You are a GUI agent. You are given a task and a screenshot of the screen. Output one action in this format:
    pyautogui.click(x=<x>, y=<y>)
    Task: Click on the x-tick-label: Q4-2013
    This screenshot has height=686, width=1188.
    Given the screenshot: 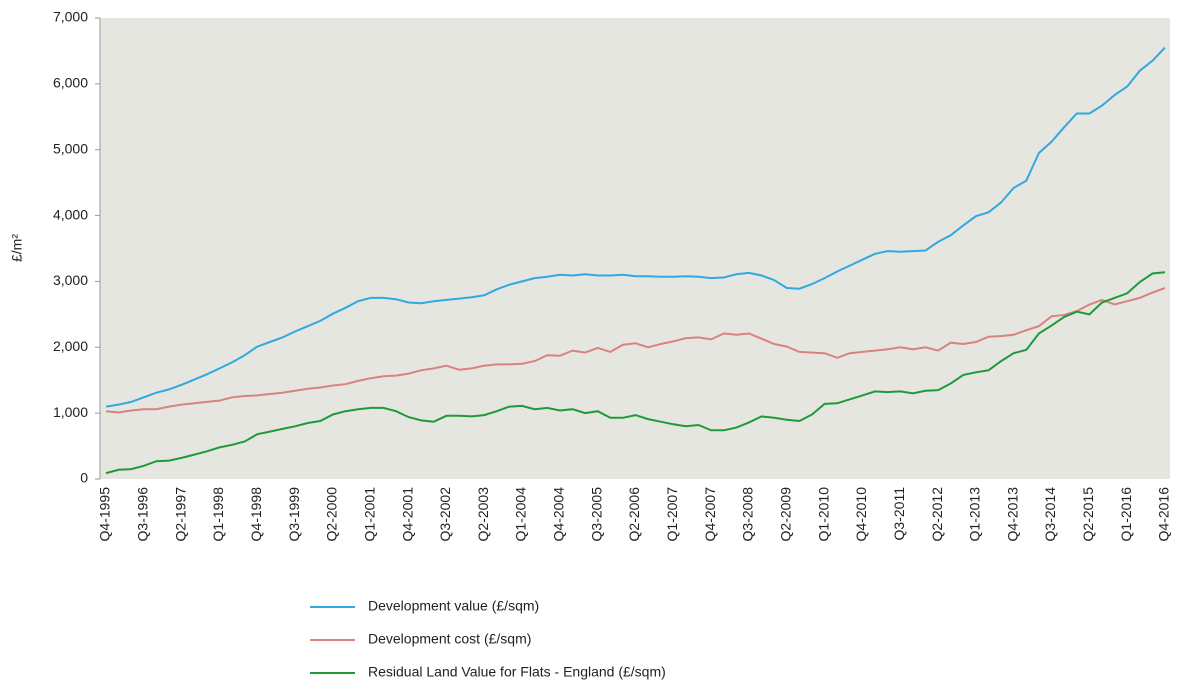 What is the action you would take?
    pyautogui.click(x=1012, y=514)
    